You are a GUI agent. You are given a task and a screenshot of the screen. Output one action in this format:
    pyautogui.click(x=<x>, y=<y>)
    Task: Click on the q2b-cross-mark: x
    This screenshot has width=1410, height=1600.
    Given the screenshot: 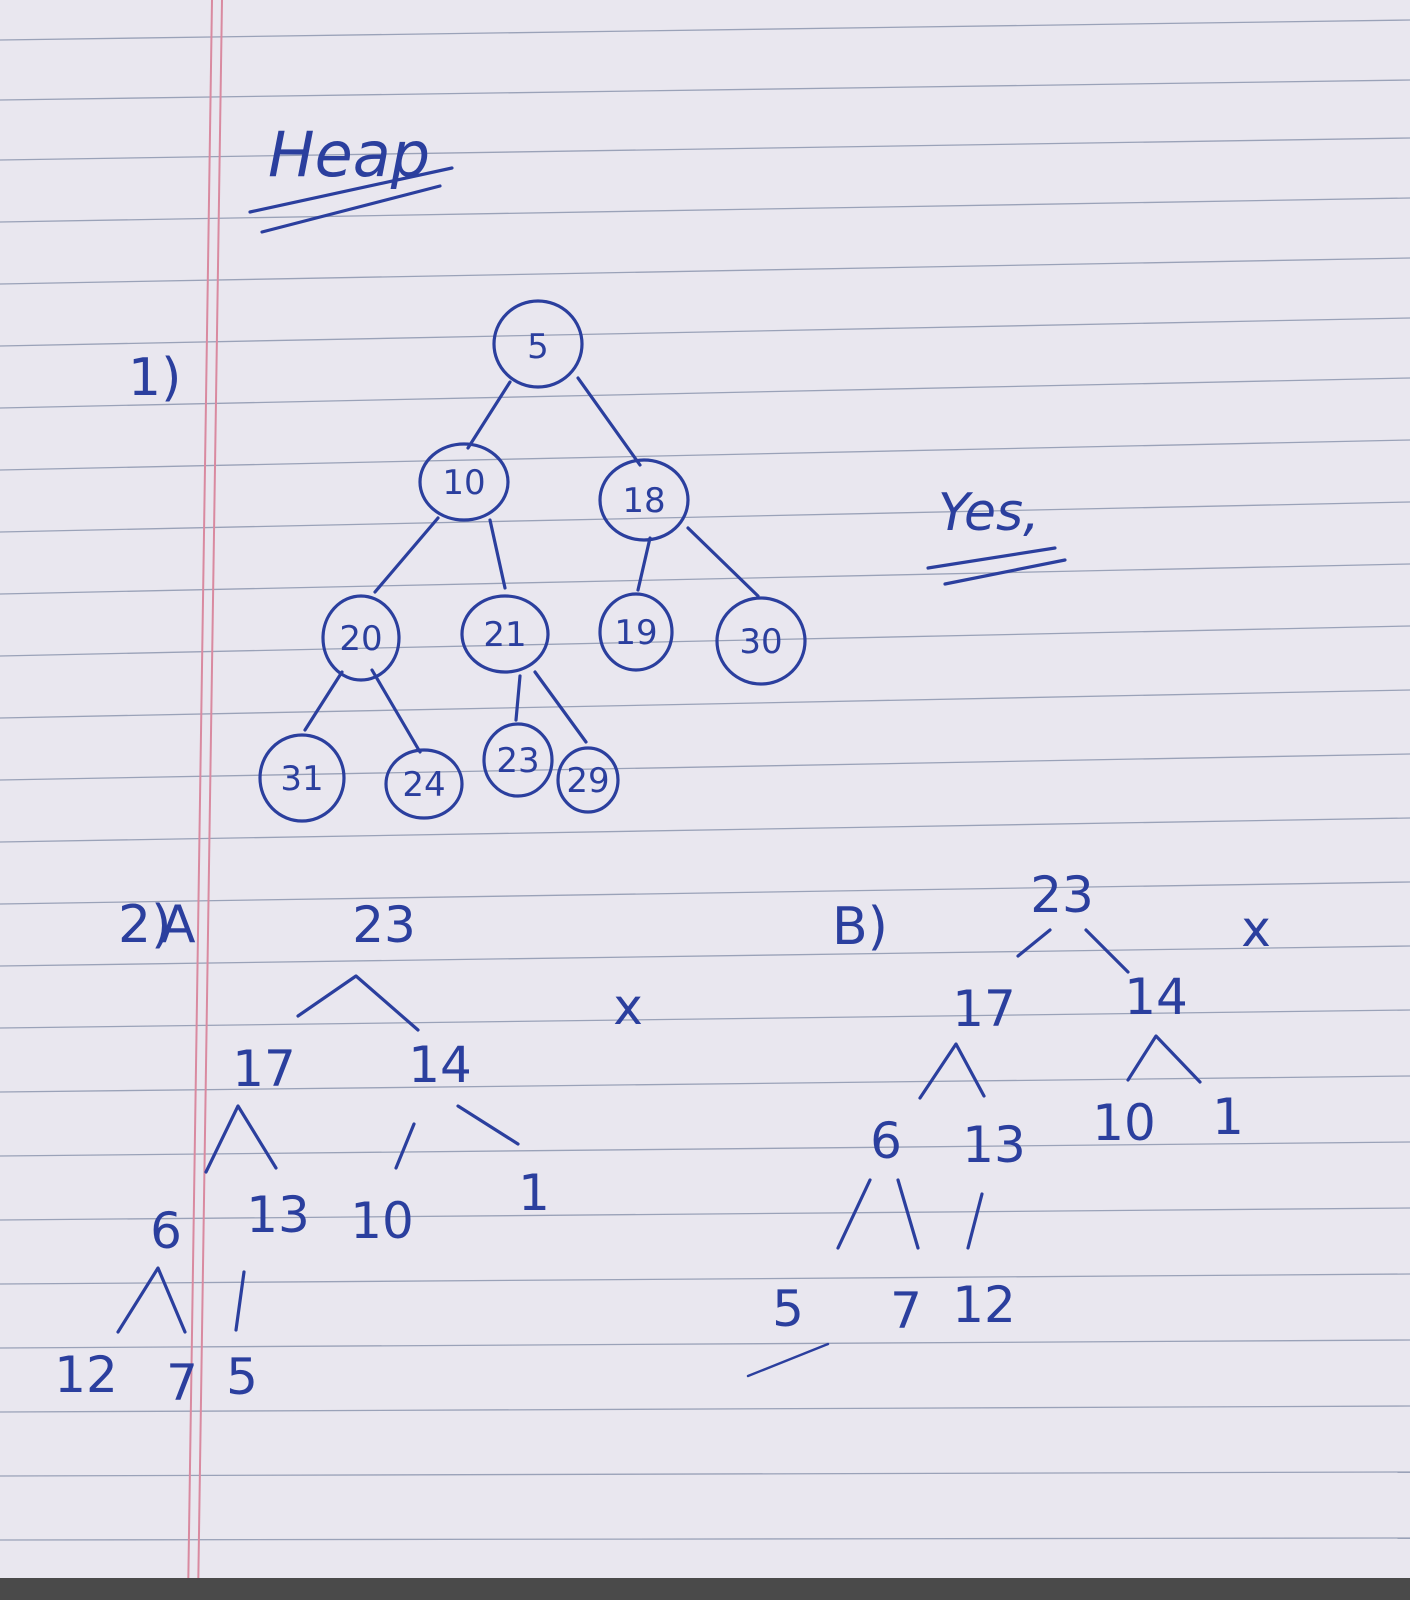 What is the action you would take?
    pyautogui.click(x=1256, y=929)
    